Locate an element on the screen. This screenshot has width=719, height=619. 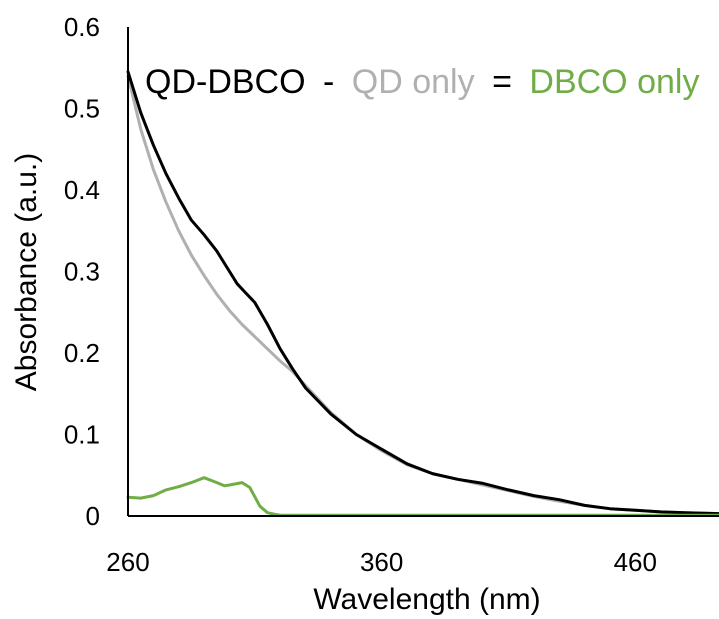
y-tick-label: 0.6 is located at coordinates (82, 27).